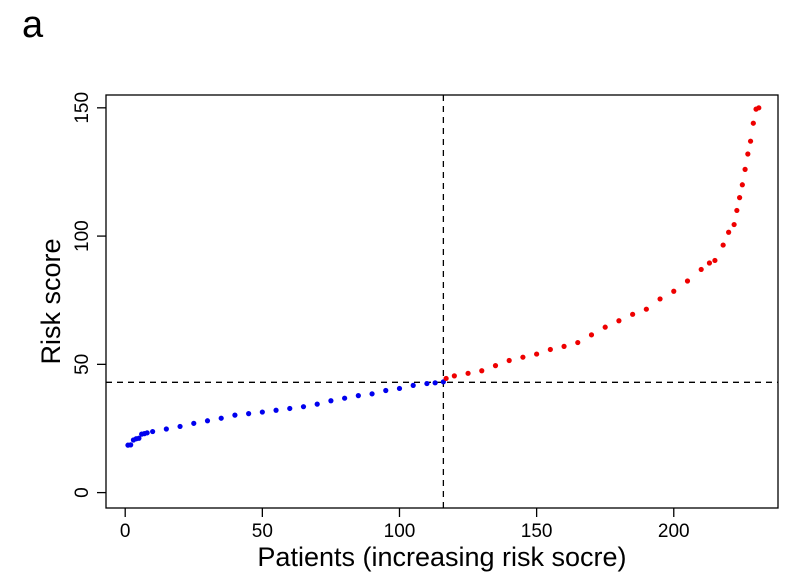  I want to click on x-tick-label: 200, so click(674, 531).